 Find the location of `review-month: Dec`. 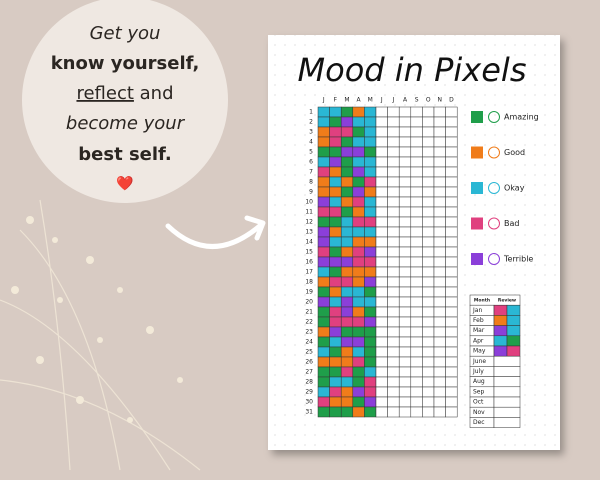

review-month: Dec is located at coordinates (479, 422).